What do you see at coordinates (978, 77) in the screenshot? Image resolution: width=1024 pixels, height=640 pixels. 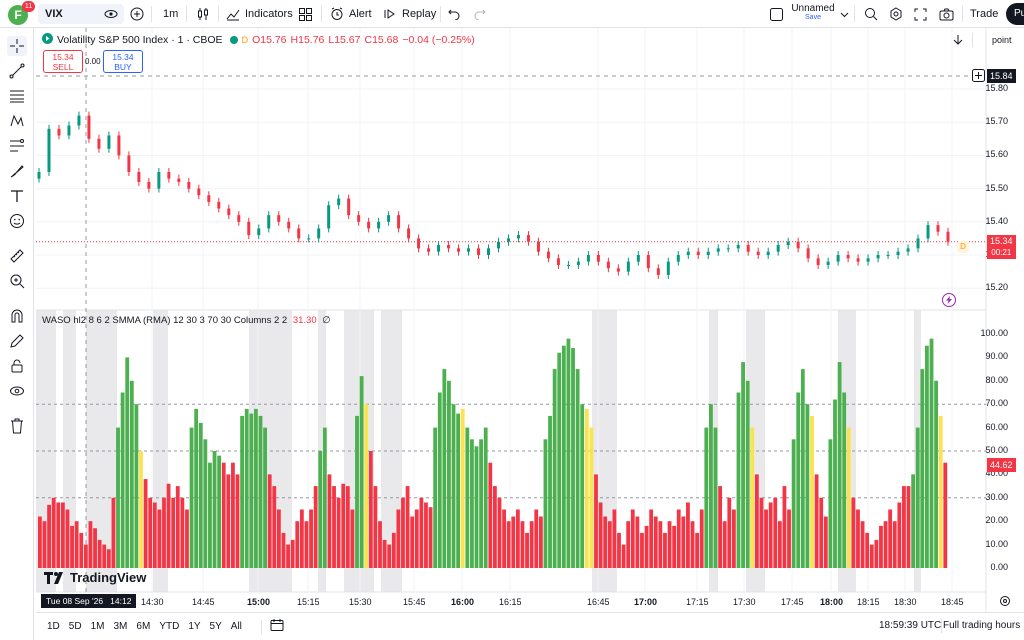 I see `add-alert-icon` at bounding box center [978, 77].